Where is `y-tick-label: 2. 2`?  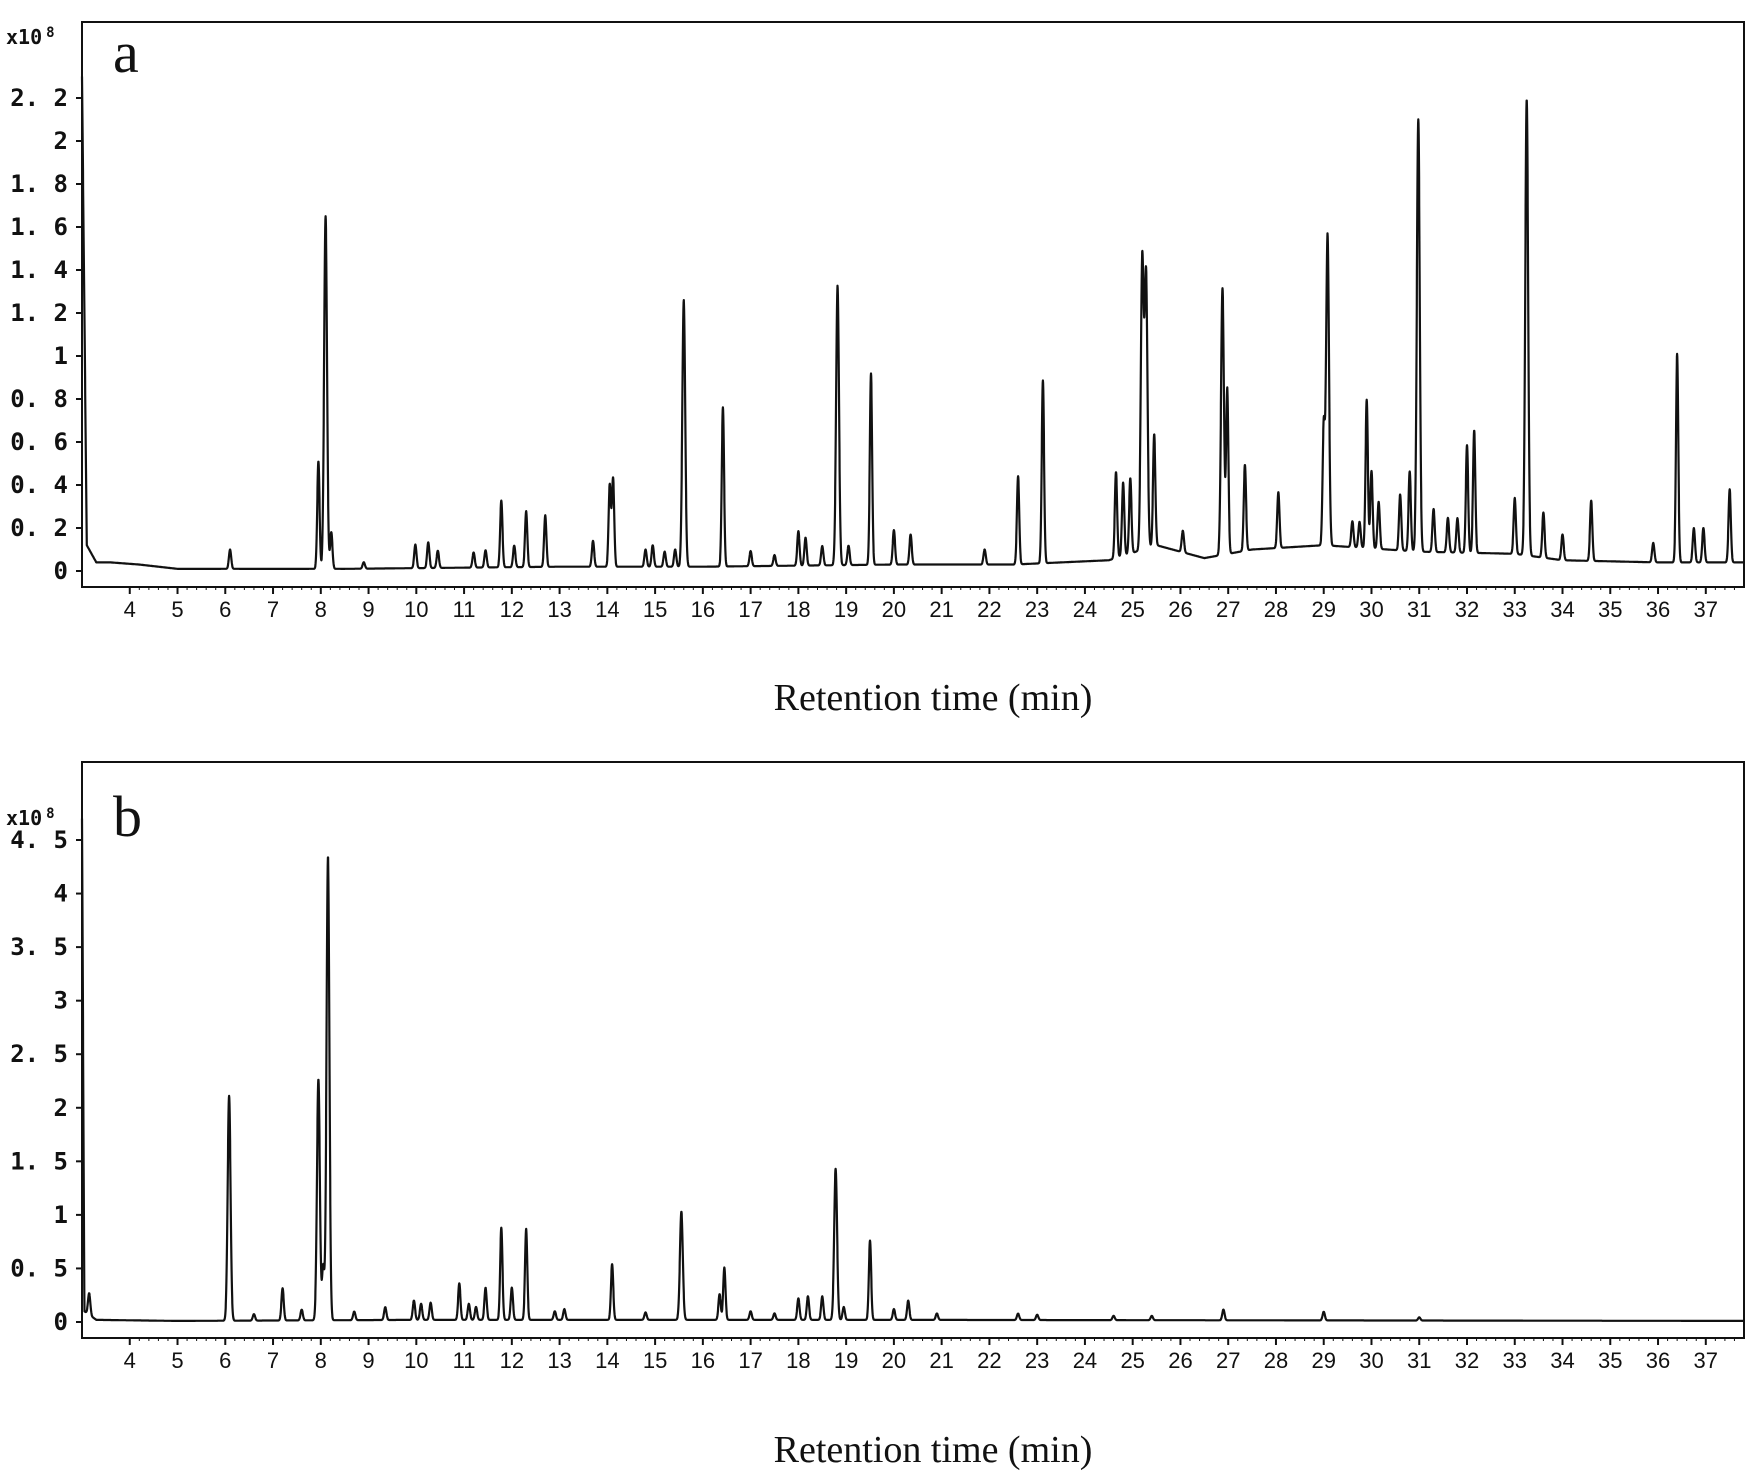
y-tick-label: 2. 2 is located at coordinates (39, 98).